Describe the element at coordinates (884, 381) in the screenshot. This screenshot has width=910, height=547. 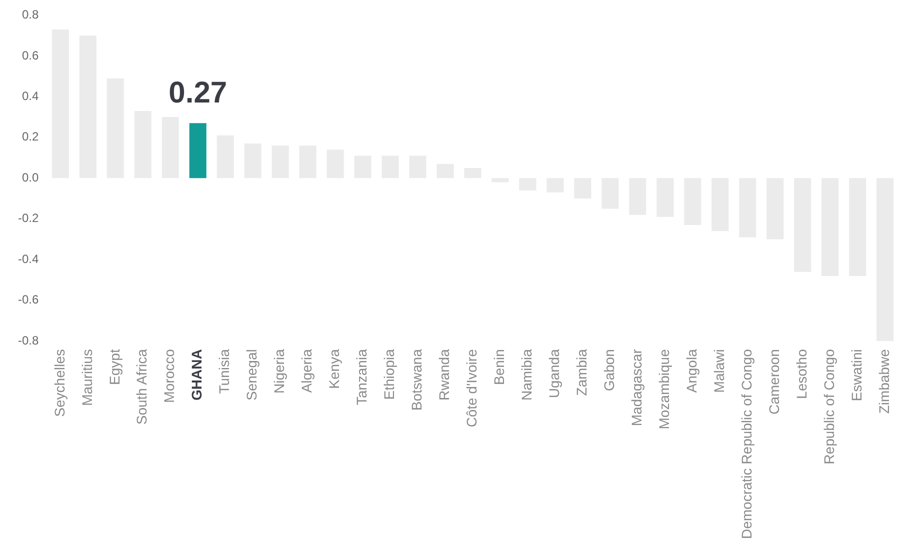
I see `x-tick-label: Zimbabwe` at that location.